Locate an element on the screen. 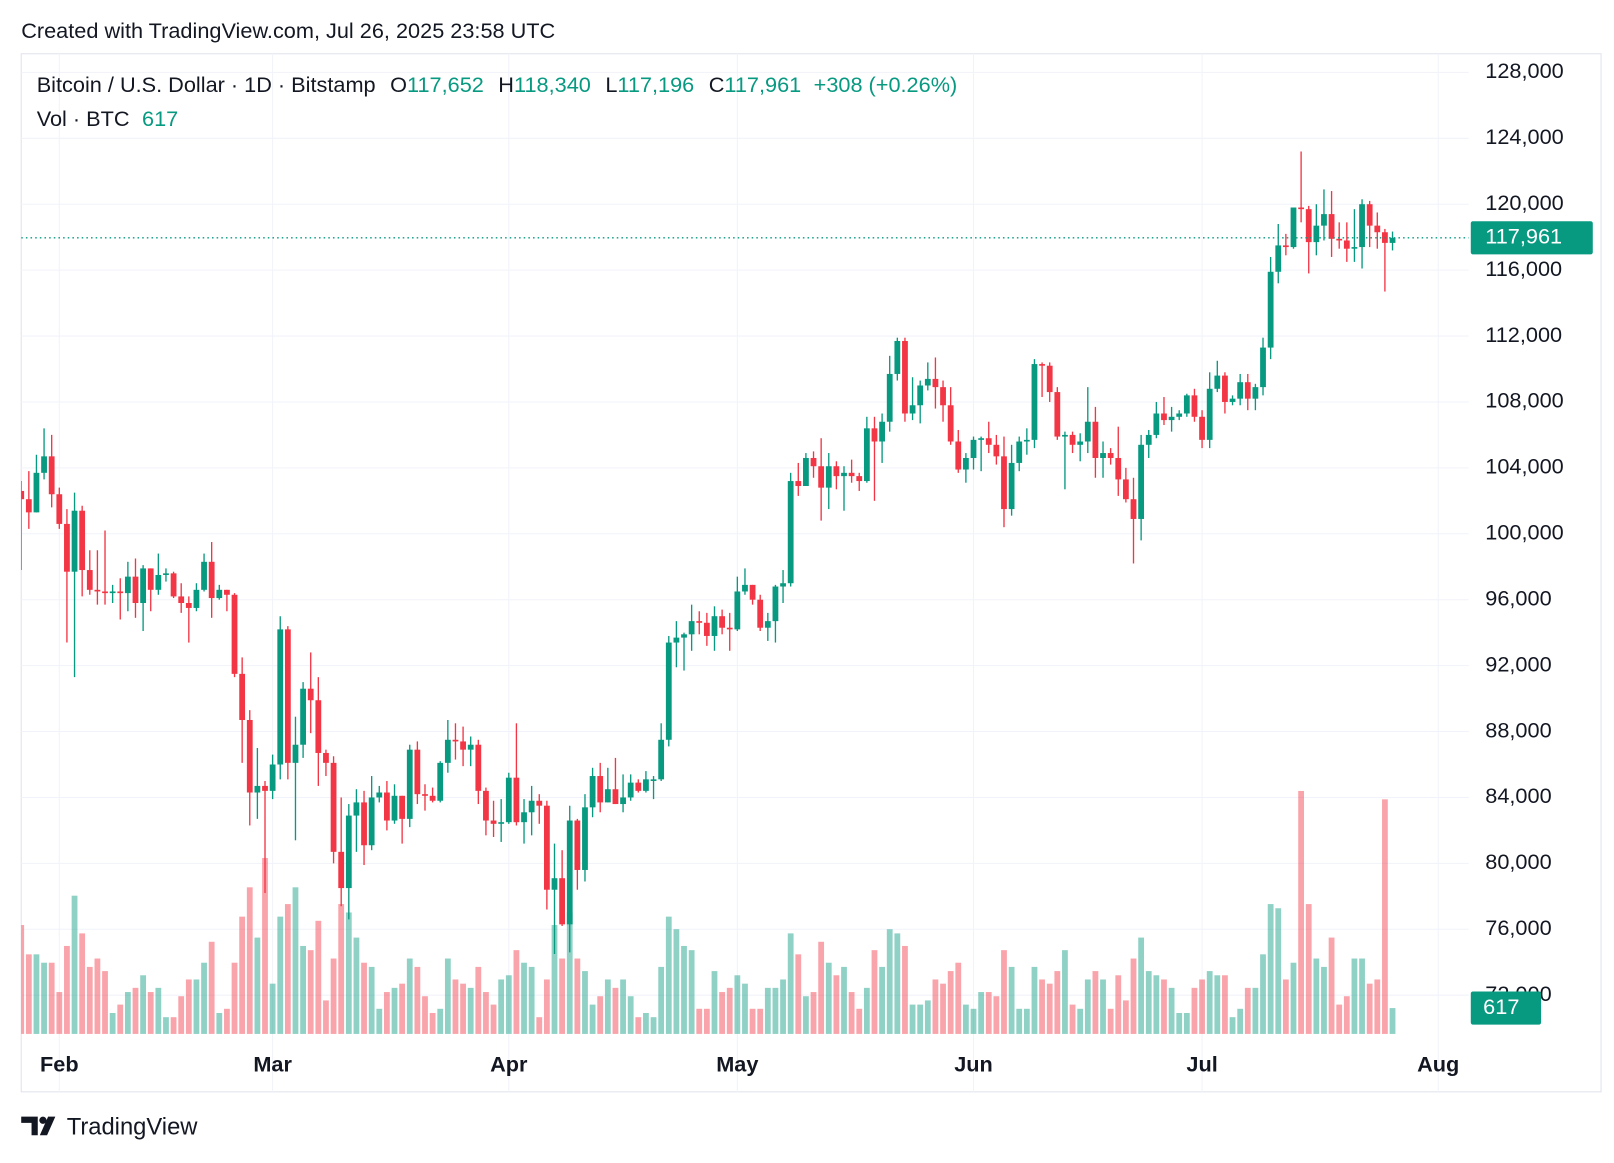 The height and width of the screenshot is (1163, 1614). y-tick-label: 88,000 is located at coordinates (1518, 729).